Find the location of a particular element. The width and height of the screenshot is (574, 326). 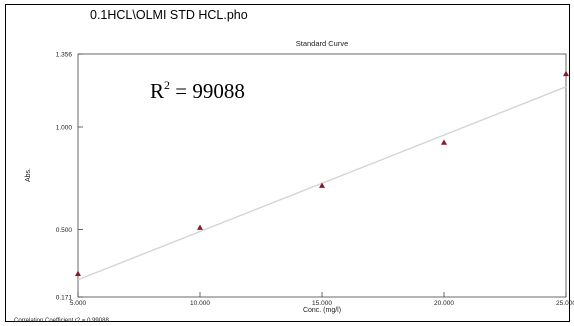

y-tick-label: 1.356 is located at coordinates (64, 55).